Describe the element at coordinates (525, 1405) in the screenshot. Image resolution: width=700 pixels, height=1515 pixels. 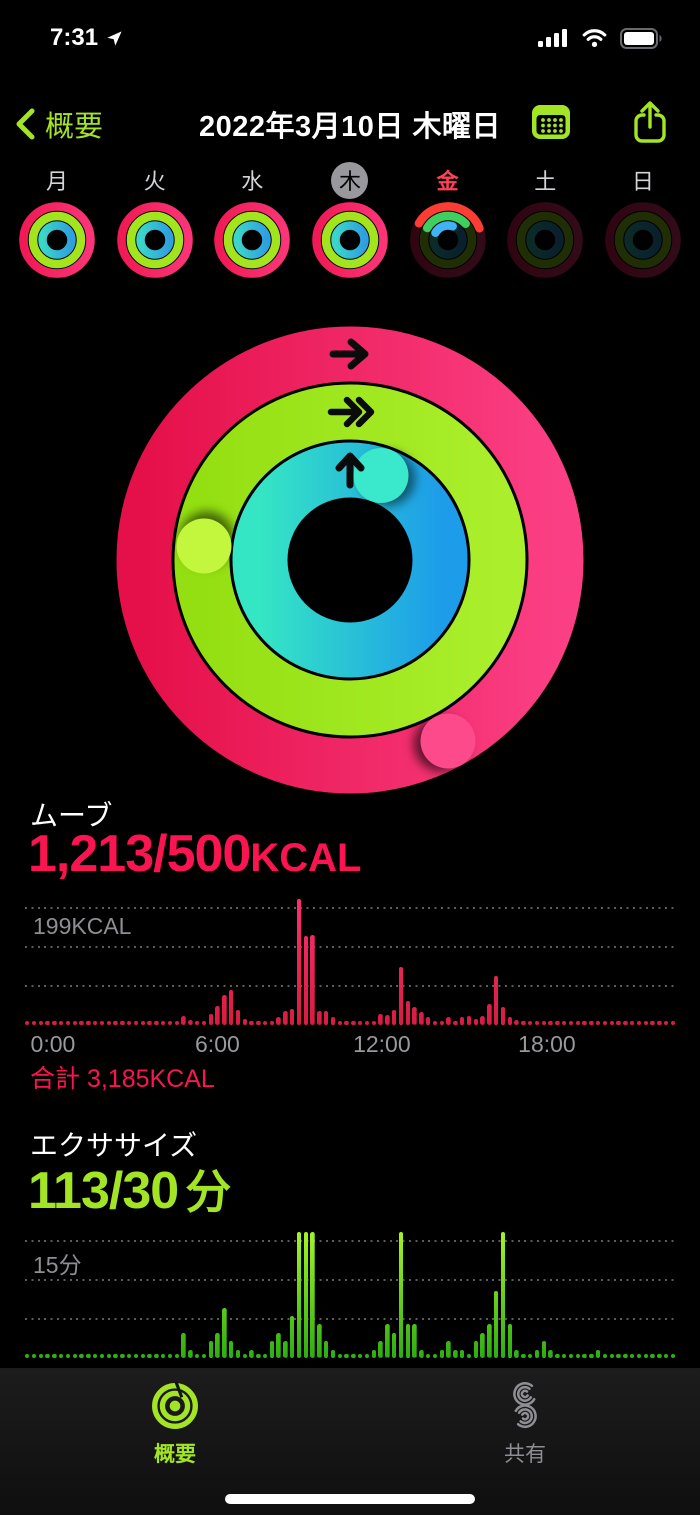
I see `sharing-icon` at that location.